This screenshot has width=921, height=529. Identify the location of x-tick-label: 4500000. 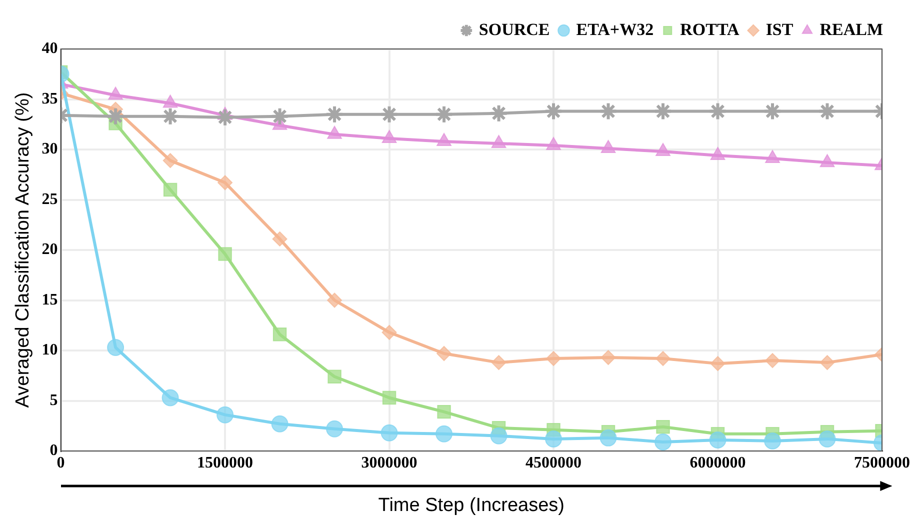
(554, 463).